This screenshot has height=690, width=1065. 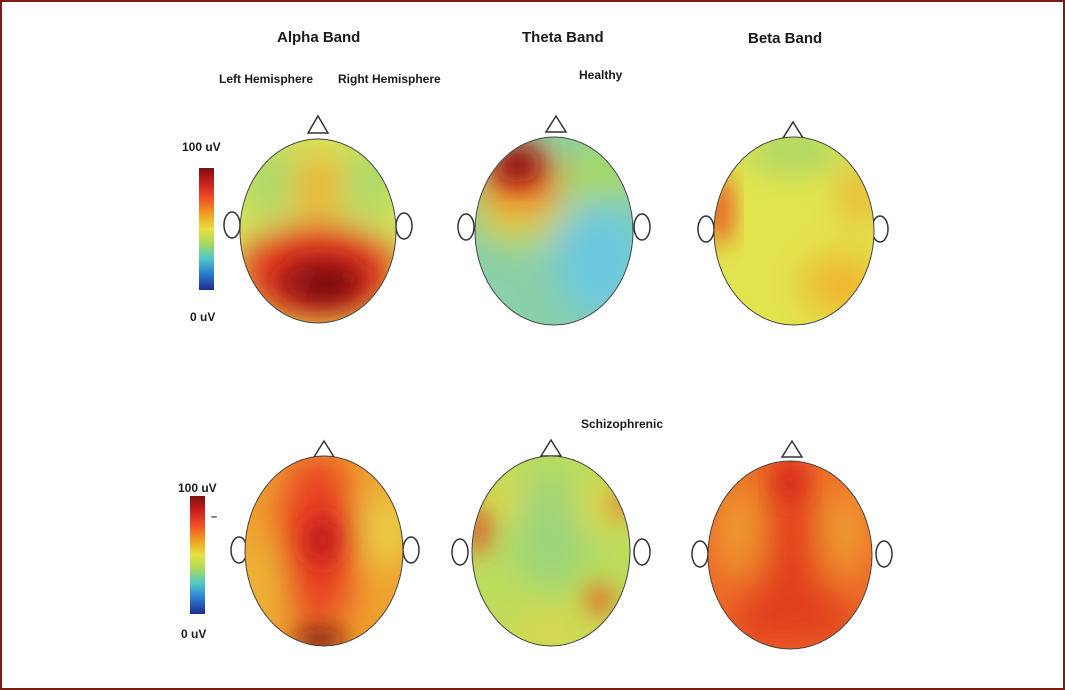 I want to click on colorbar-tick-mark: –, so click(x=214, y=517).